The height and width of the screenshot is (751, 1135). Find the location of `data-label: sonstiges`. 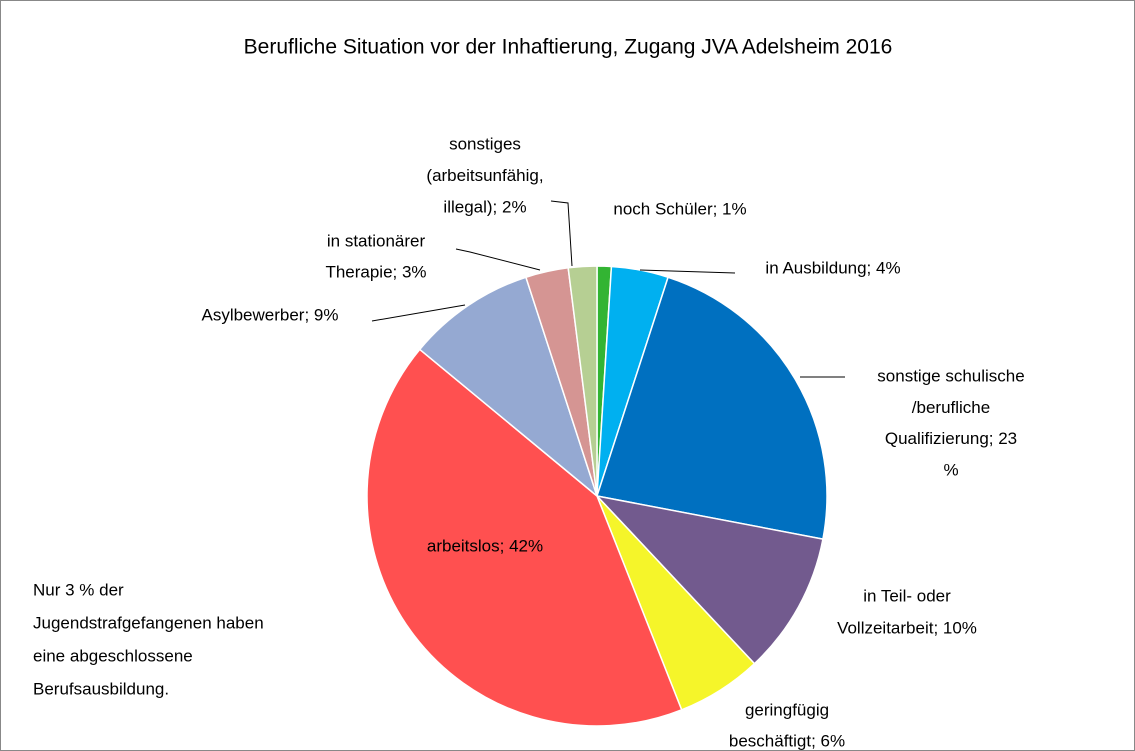

data-label: sonstiges is located at coordinates (485, 143).